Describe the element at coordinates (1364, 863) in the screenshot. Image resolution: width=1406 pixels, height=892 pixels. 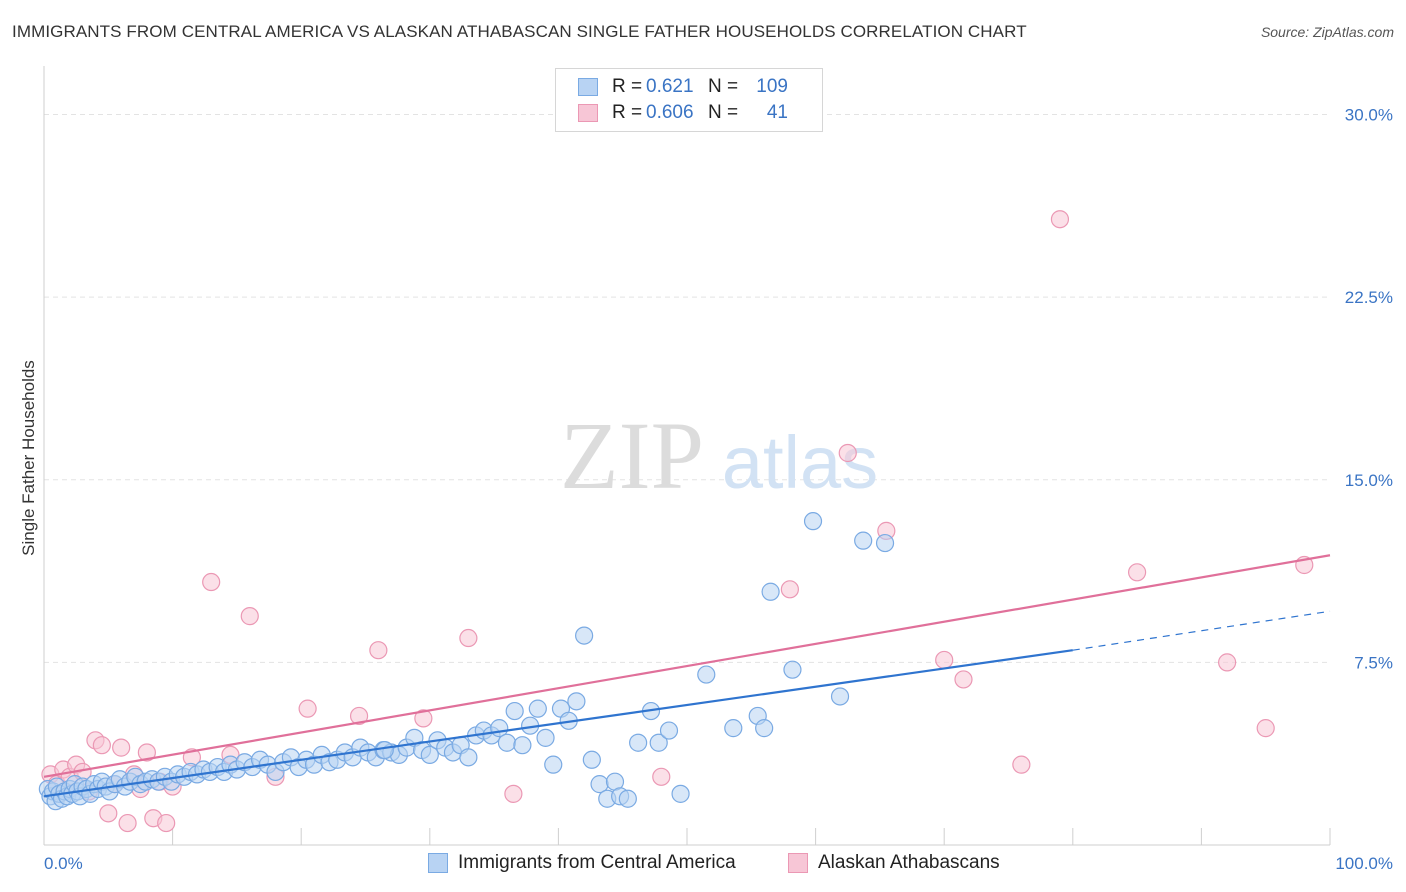
I see `x-tick-label: 100.0%` at that location.